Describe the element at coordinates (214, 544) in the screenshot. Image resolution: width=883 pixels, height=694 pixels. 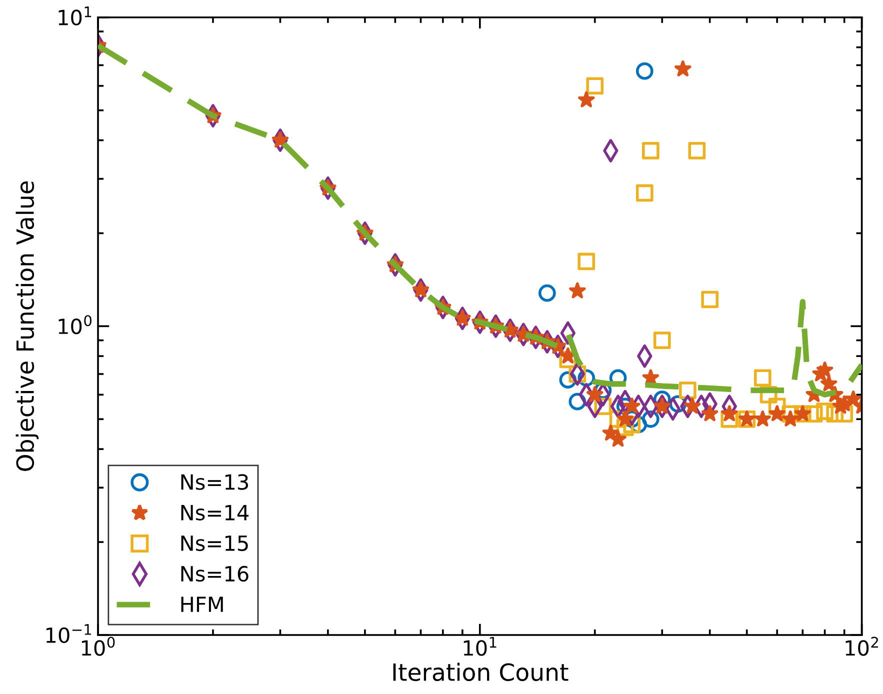
I see `legend-label: Ns=15` at that location.